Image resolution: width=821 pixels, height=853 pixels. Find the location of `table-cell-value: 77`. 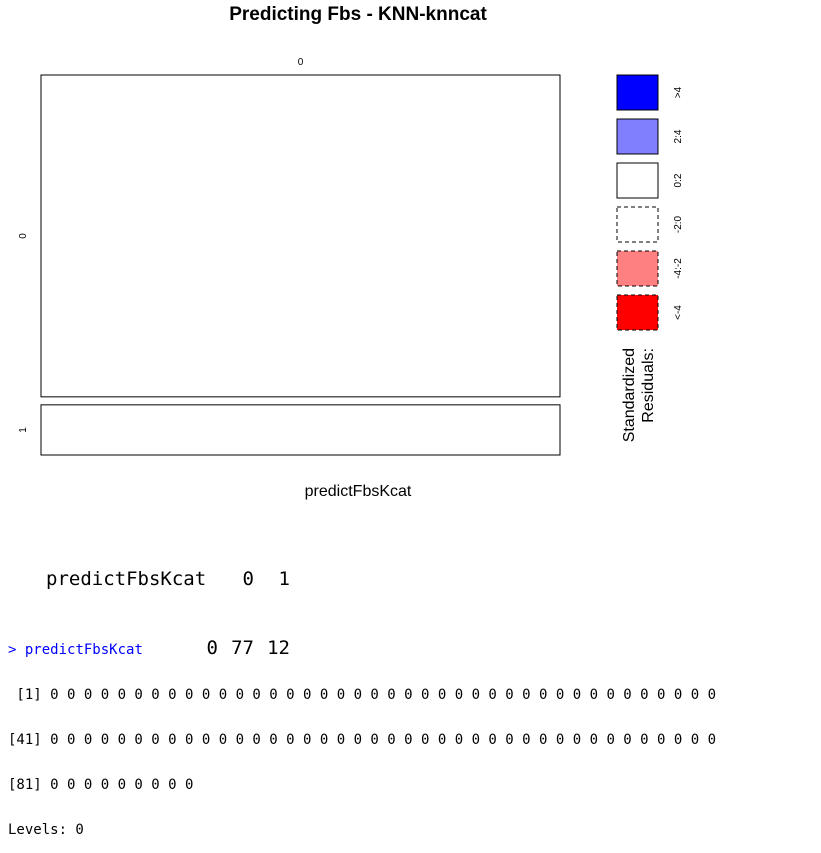

table-cell-value: 77 is located at coordinates (242, 648).